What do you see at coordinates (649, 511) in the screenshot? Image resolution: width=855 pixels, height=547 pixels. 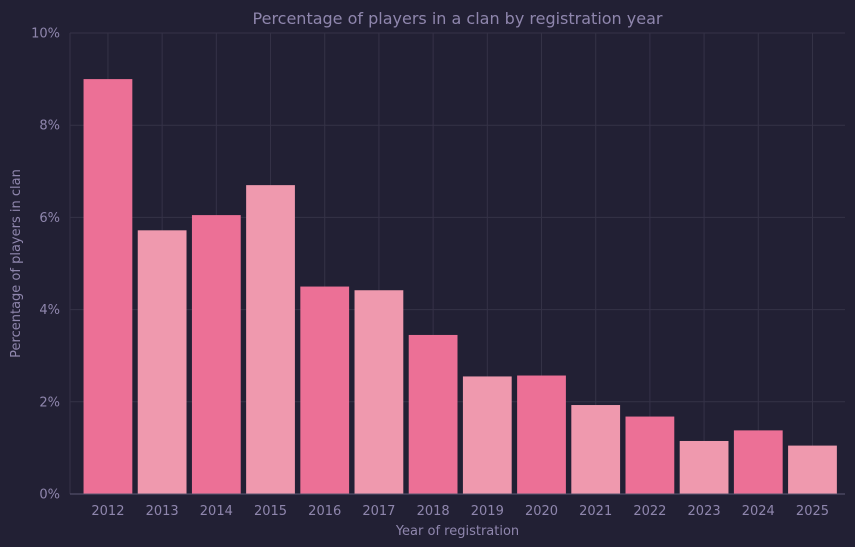 I see `x-tick-label: 2022` at bounding box center [649, 511].